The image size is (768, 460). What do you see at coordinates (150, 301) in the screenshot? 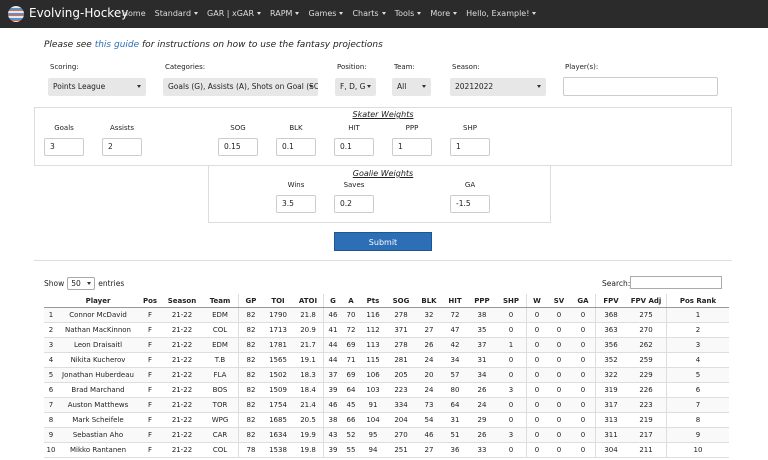
I see `column-header: Pos` at bounding box center [150, 301].